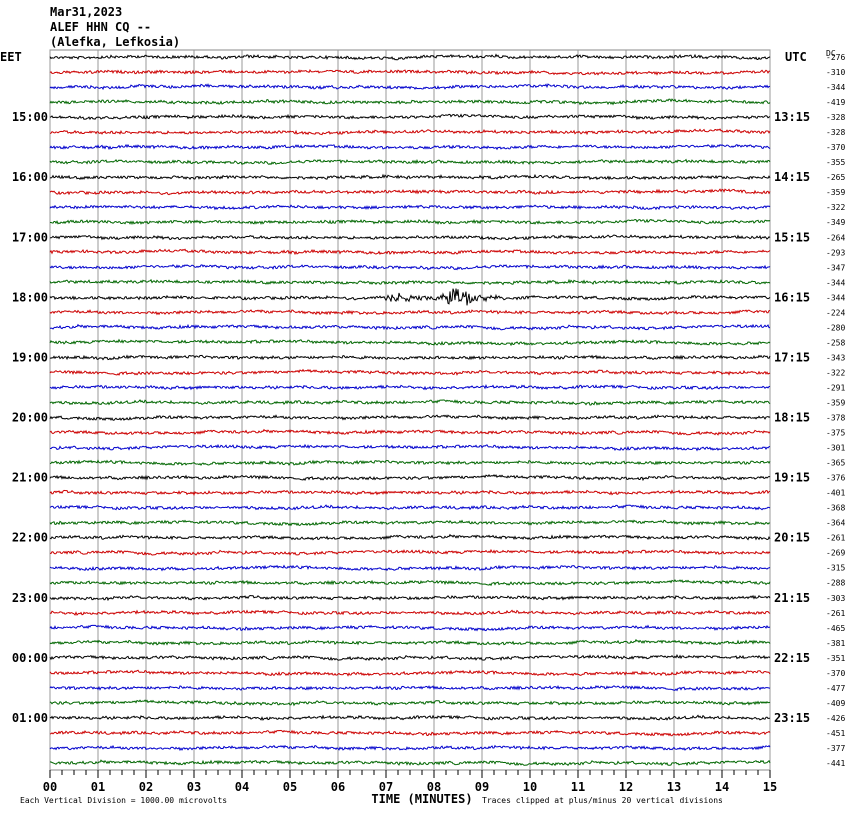  What do you see at coordinates (792, 357) in the screenshot?
I see `right-time: 17:15` at bounding box center [792, 357].